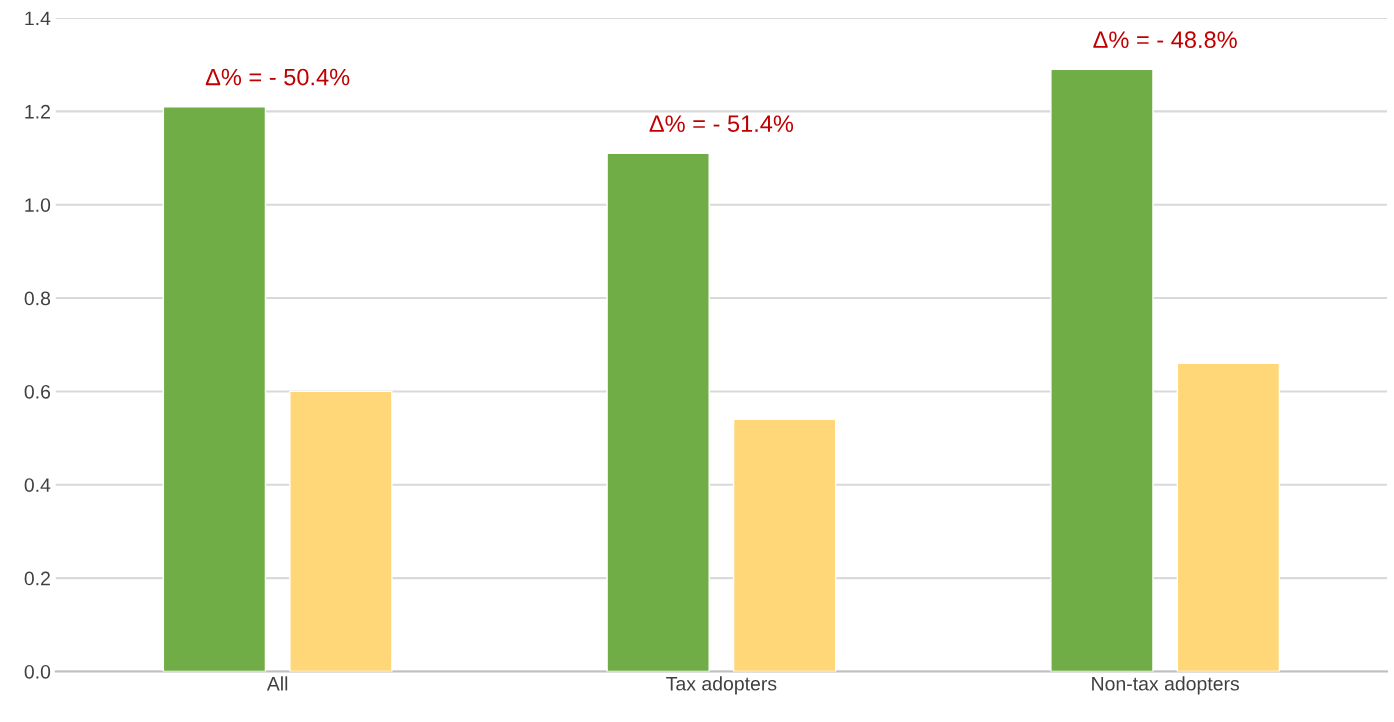 This screenshot has height=722, width=1394. I want to click on annotation: Δ% = - 51.4%, so click(721, 124).